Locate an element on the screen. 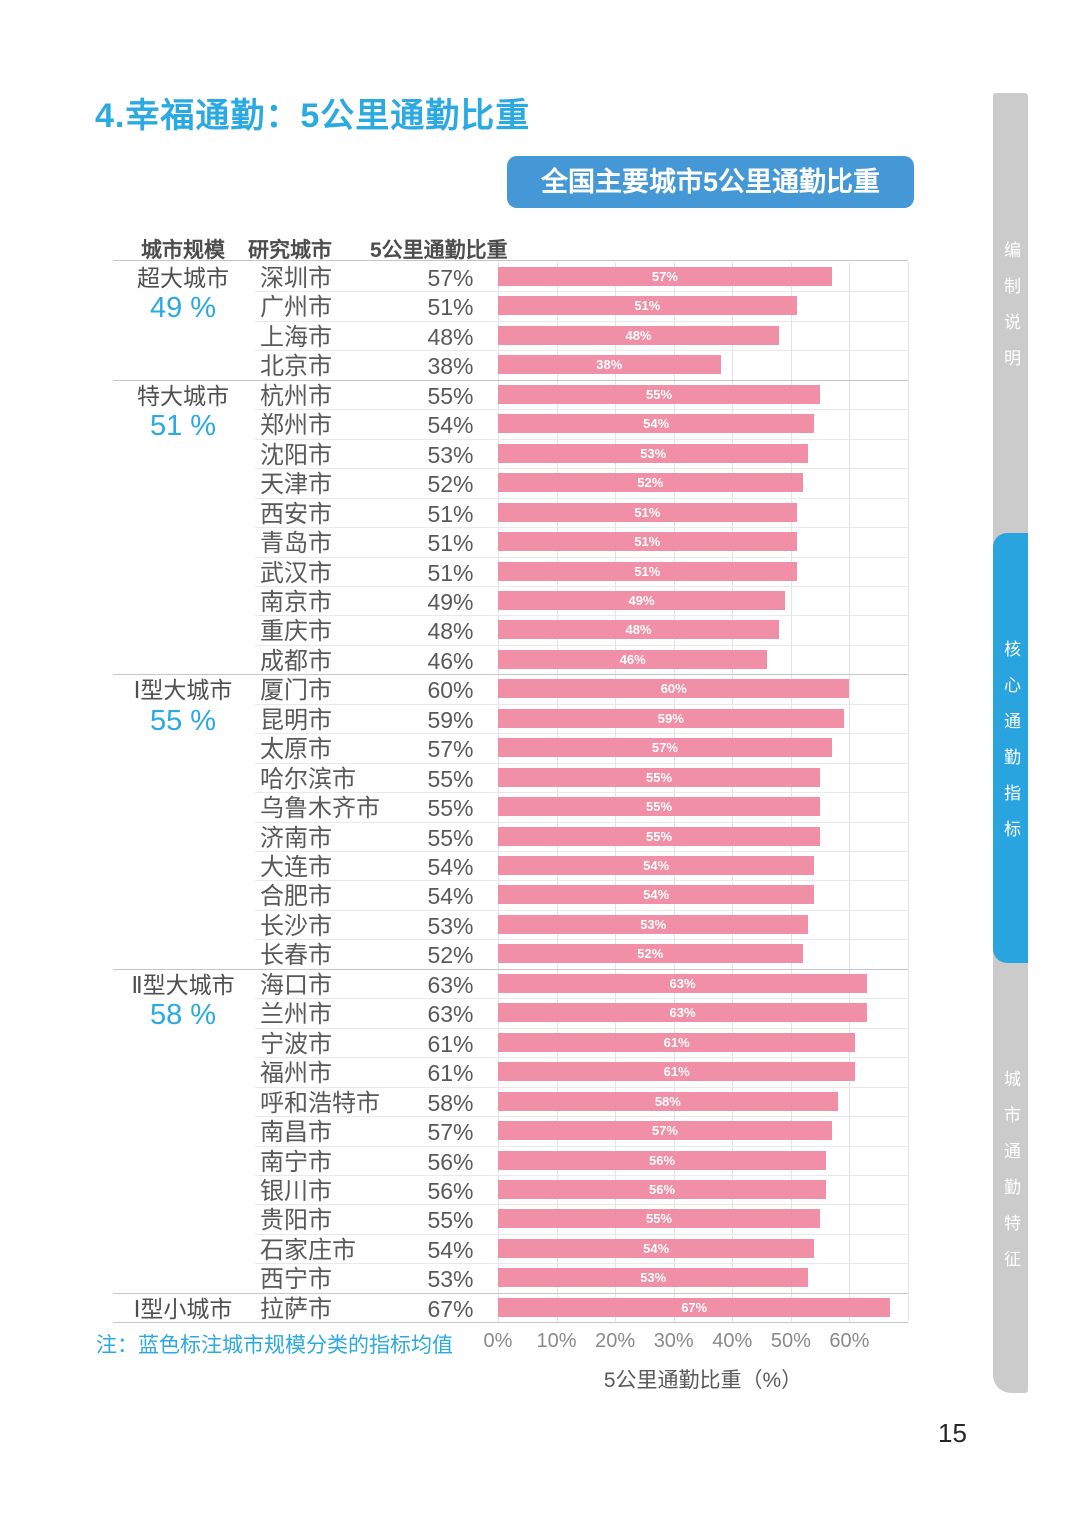  x-axis-tick-label: 10% is located at coordinates (556, 1341).